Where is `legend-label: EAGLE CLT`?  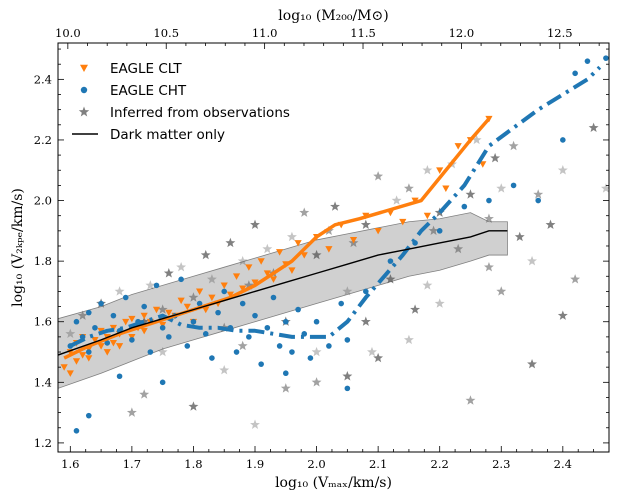 legend-label: EAGLE CLT is located at coordinates (146, 69).